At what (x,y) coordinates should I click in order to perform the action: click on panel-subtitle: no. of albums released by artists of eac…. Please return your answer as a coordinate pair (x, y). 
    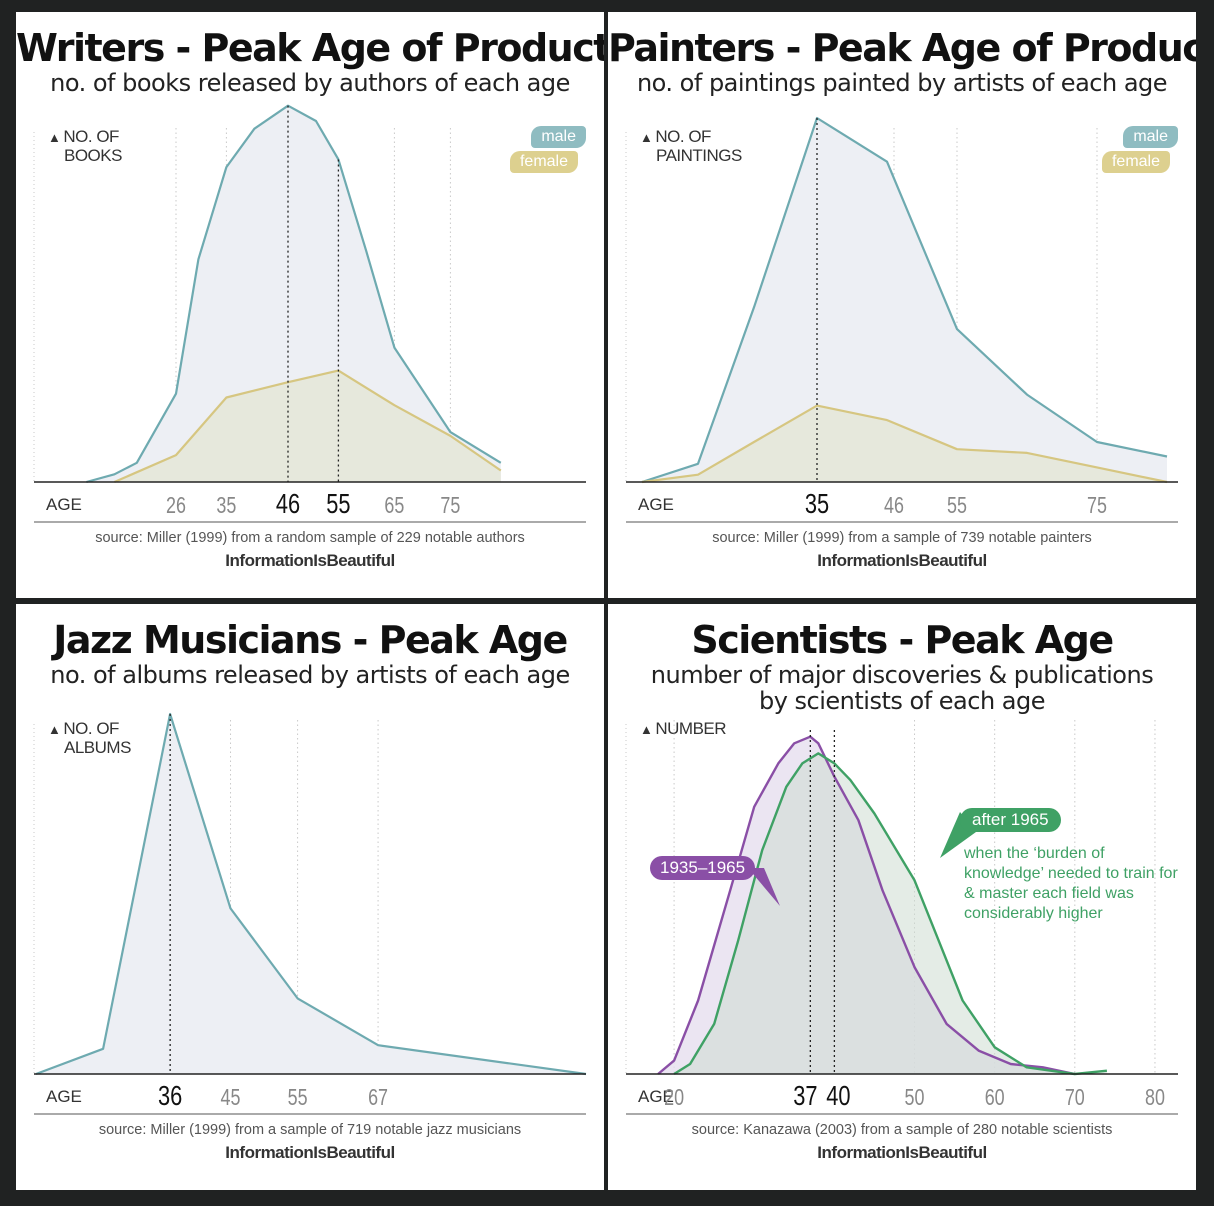
    Looking at the image, I should click on (310, 675).